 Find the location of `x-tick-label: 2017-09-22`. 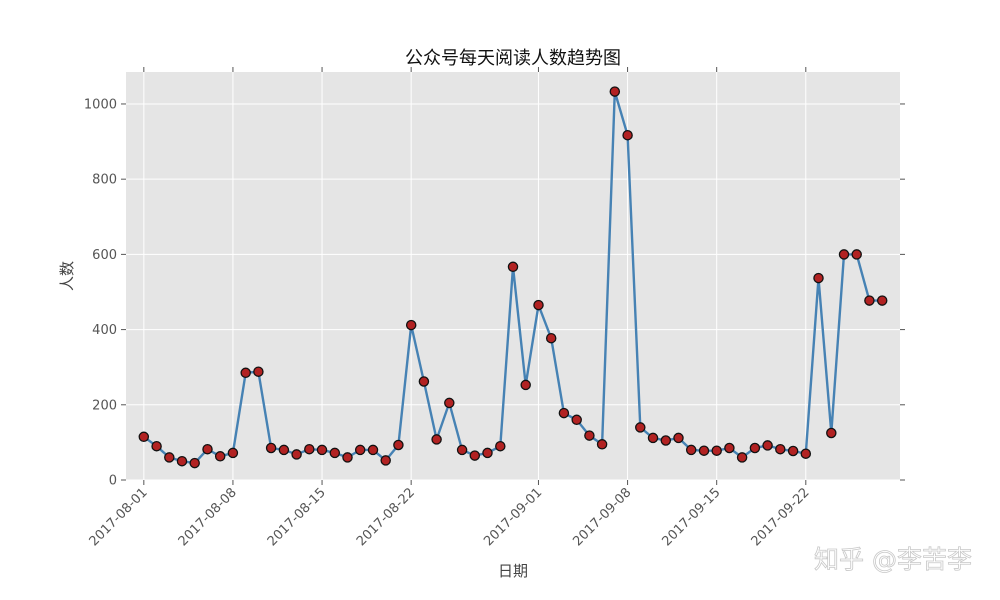

x-tick-label: 2017-09-22 is located at coordinates (781, 517).